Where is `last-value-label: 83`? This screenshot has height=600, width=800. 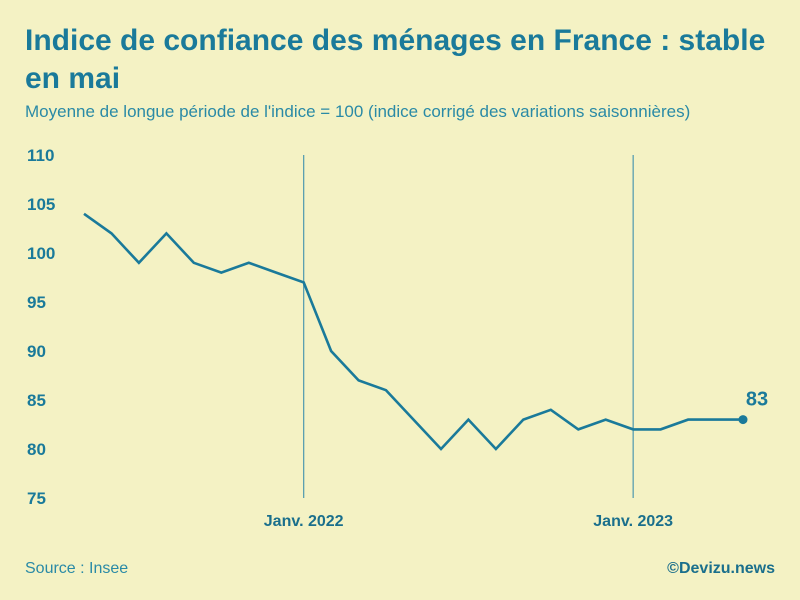
last-value-label: 83 is located at coordinates (757, 400).